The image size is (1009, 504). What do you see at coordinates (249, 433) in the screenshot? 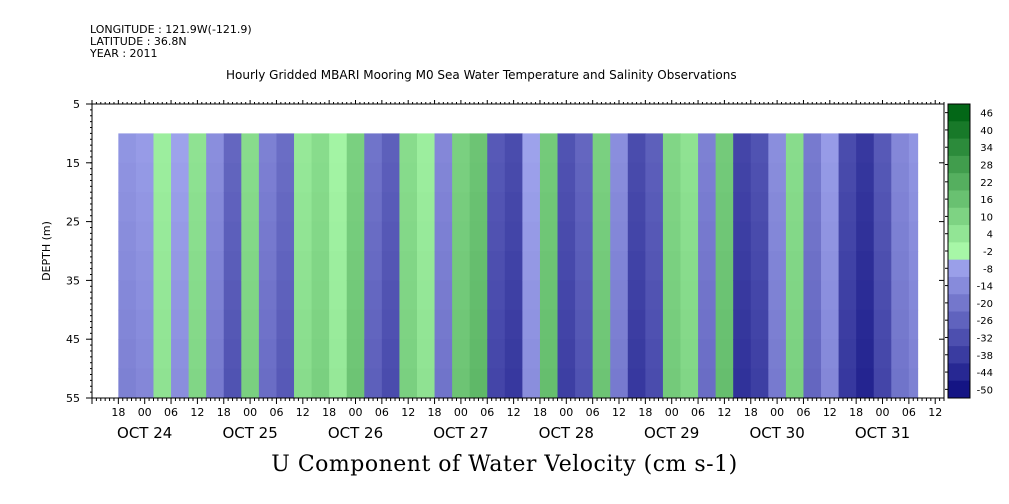
I see `x-date-label: OCT 25` at bounding box center [249, 433].